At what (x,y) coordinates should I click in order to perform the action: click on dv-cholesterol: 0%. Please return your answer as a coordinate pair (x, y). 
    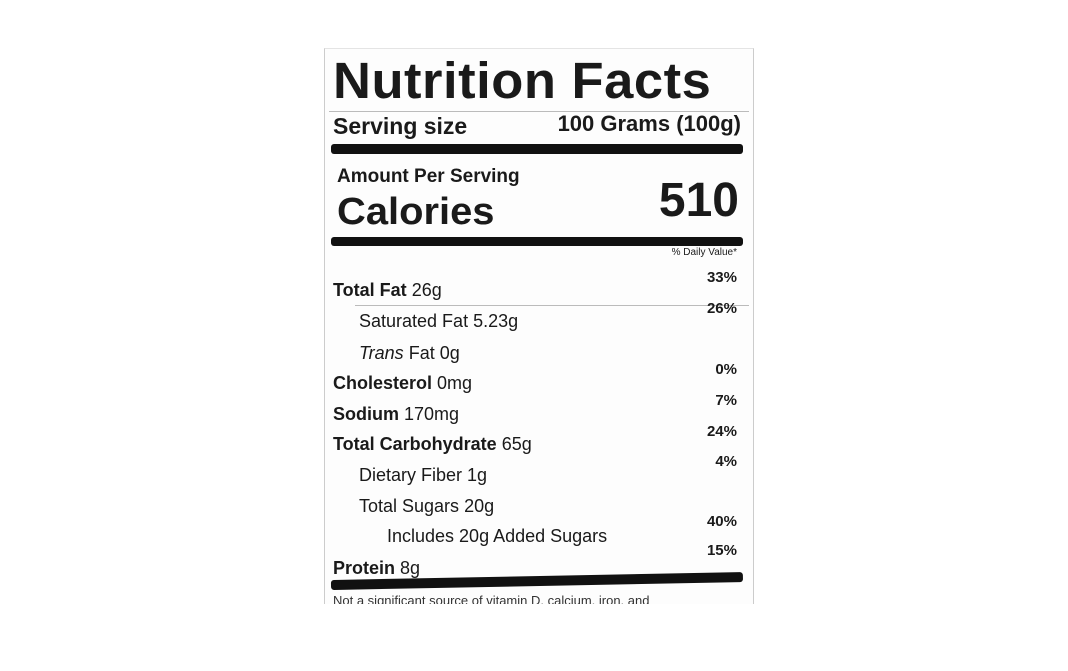
    Looking at the image, I should click on (726, 369).